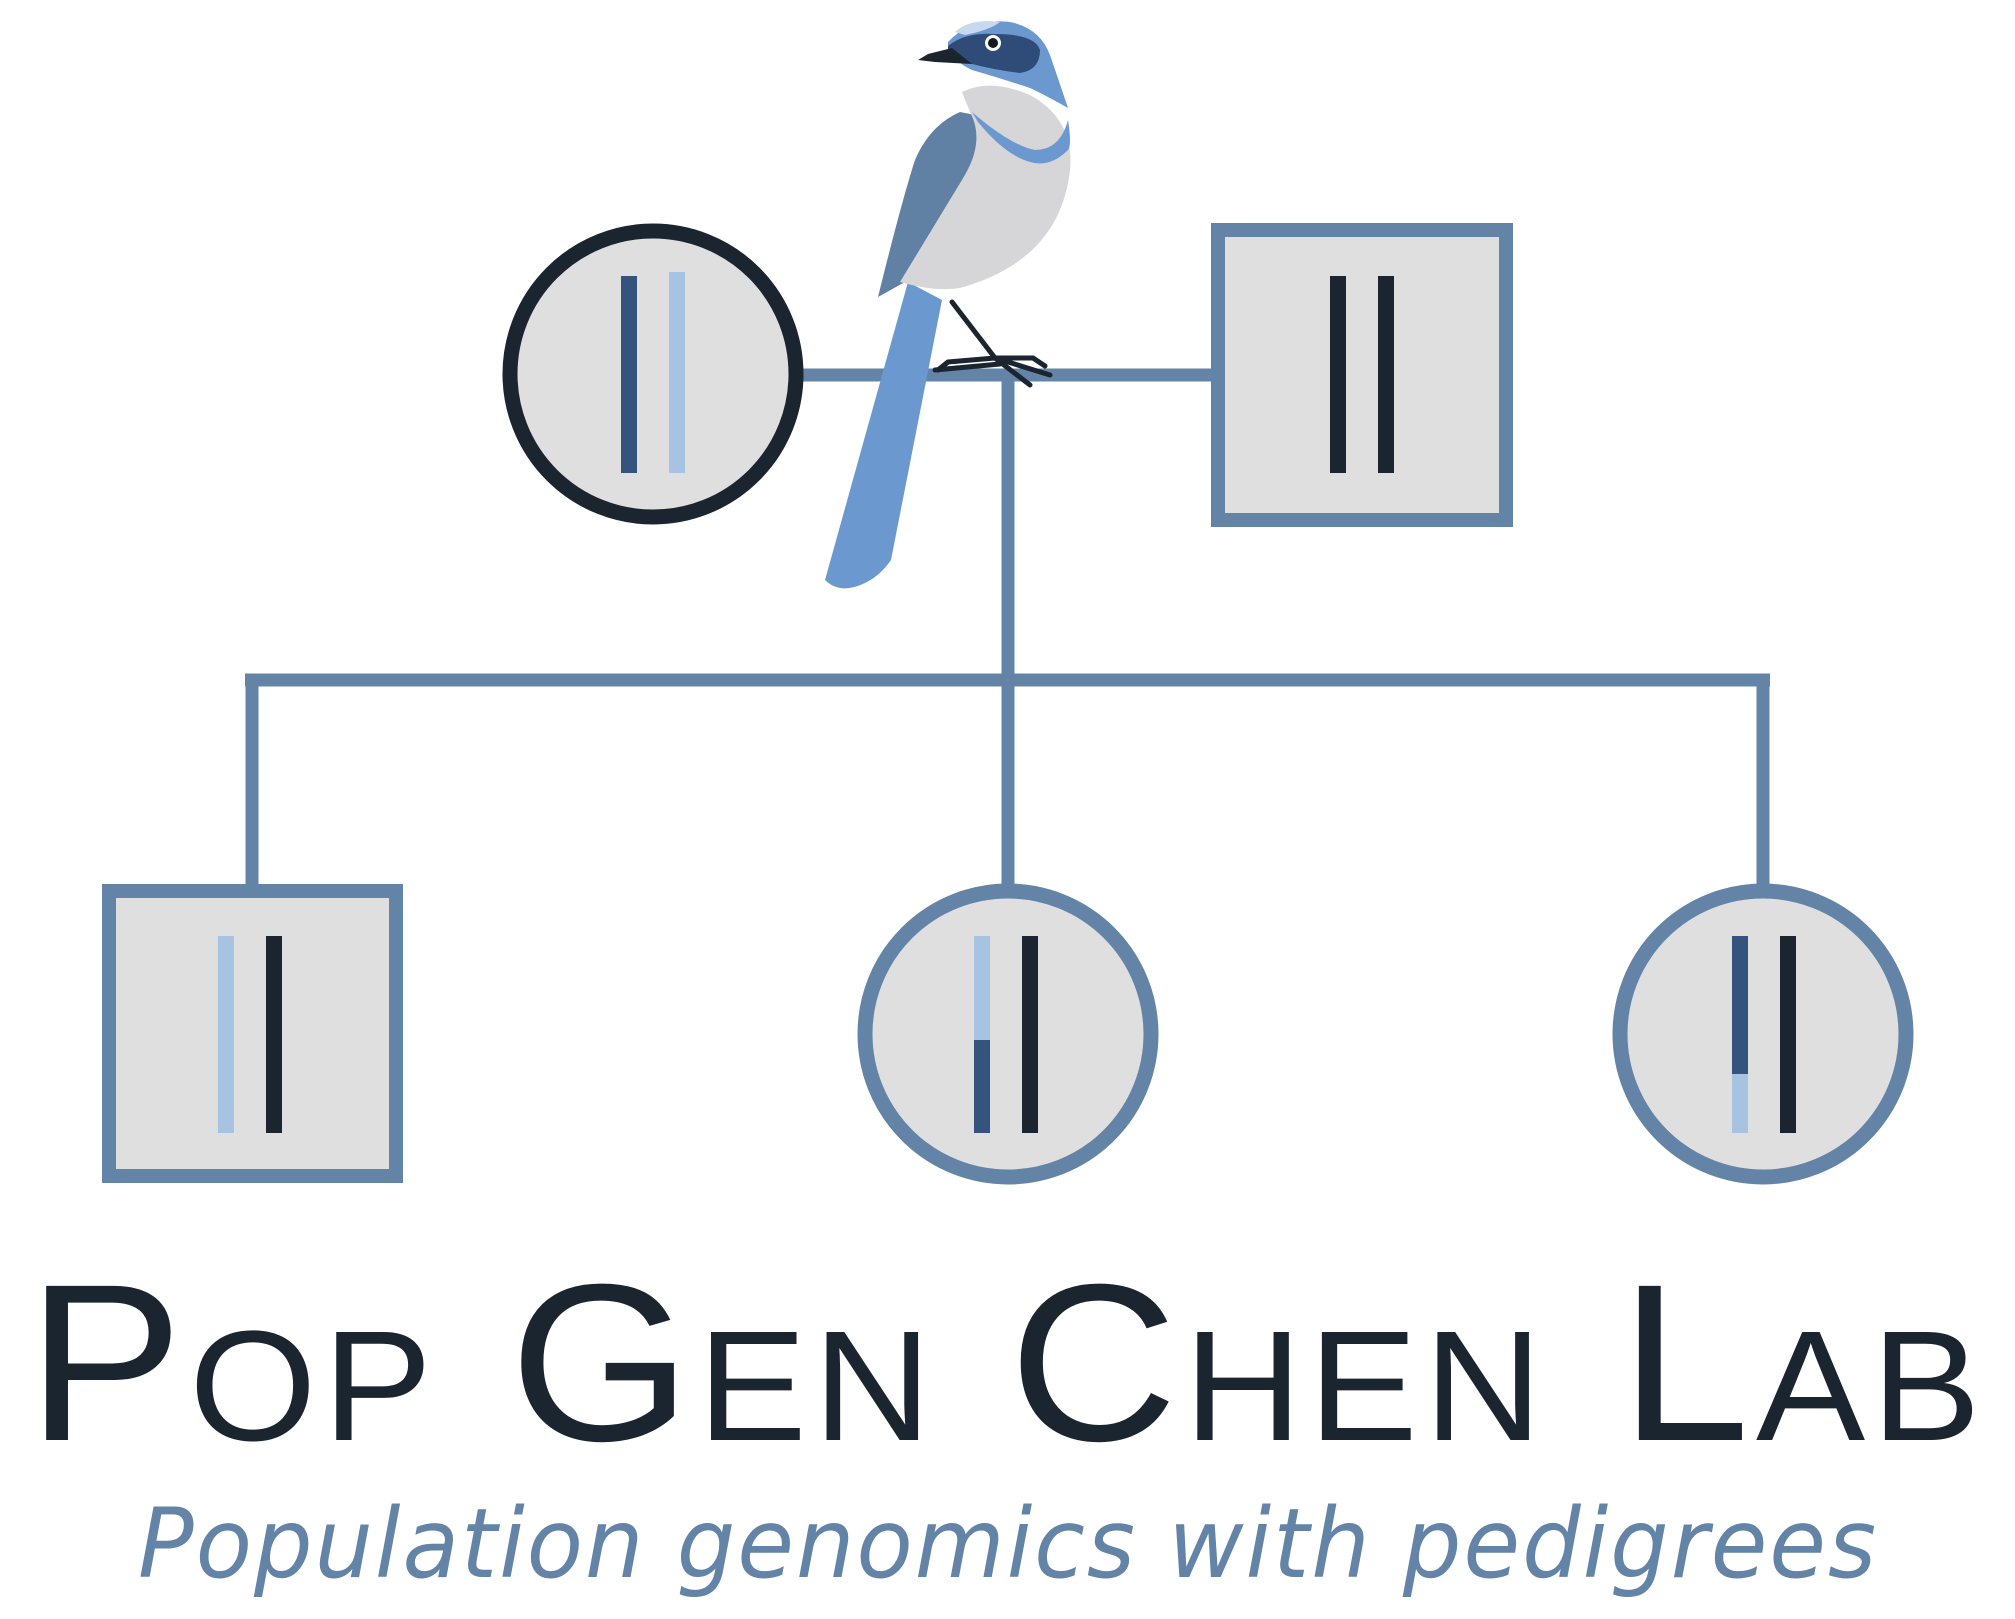  I want to click on lab-tagline: Population genomics with pedigrees, so click(1008, 1544).